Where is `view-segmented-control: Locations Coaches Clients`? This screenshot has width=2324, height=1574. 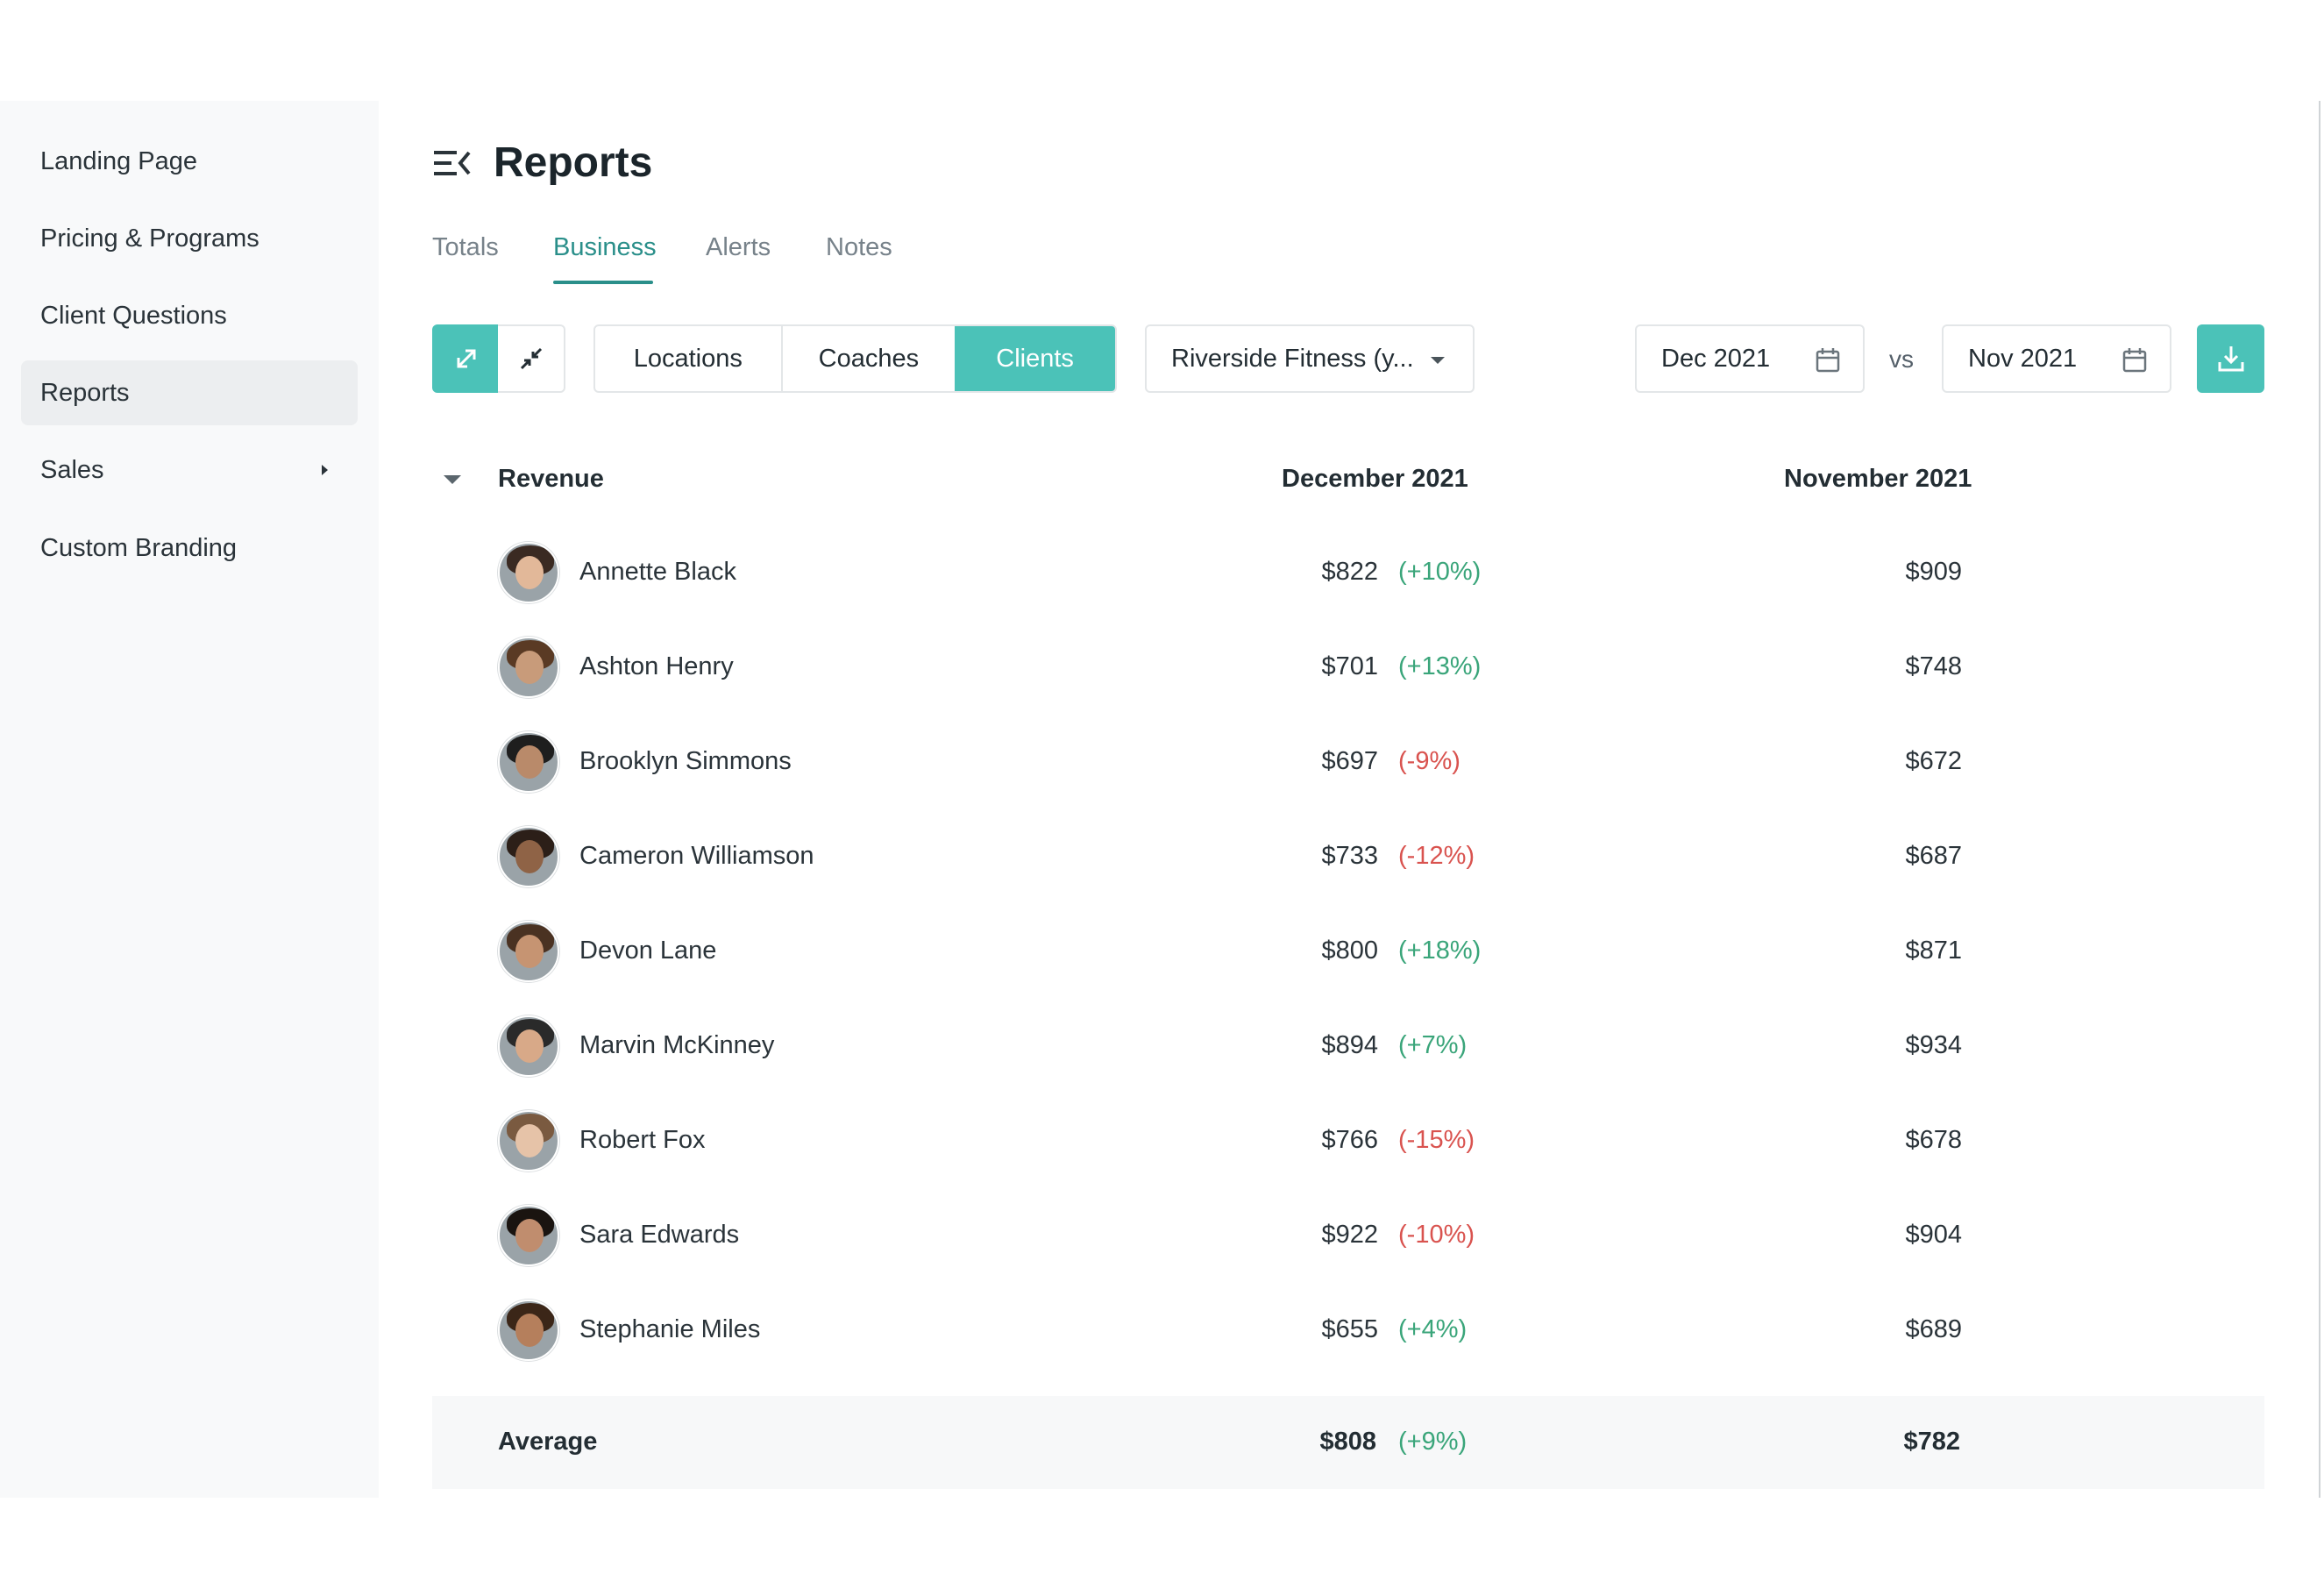
view-segmented-control: Locations Coaches Clients is located at coordinates (855, 358).